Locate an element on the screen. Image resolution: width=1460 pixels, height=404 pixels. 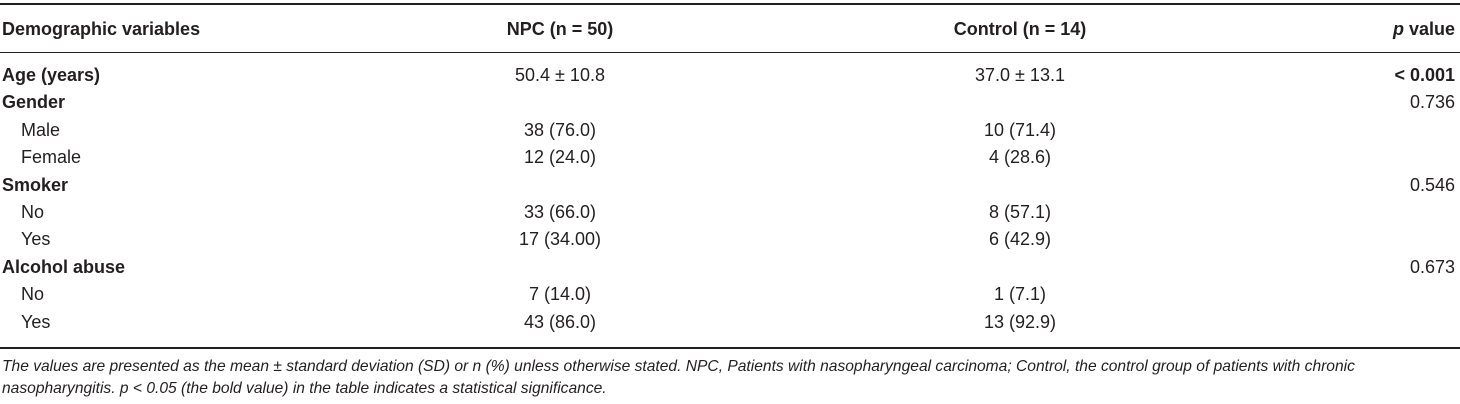
row-p-value: < 0.001 is located at coordinates (1424, 75).